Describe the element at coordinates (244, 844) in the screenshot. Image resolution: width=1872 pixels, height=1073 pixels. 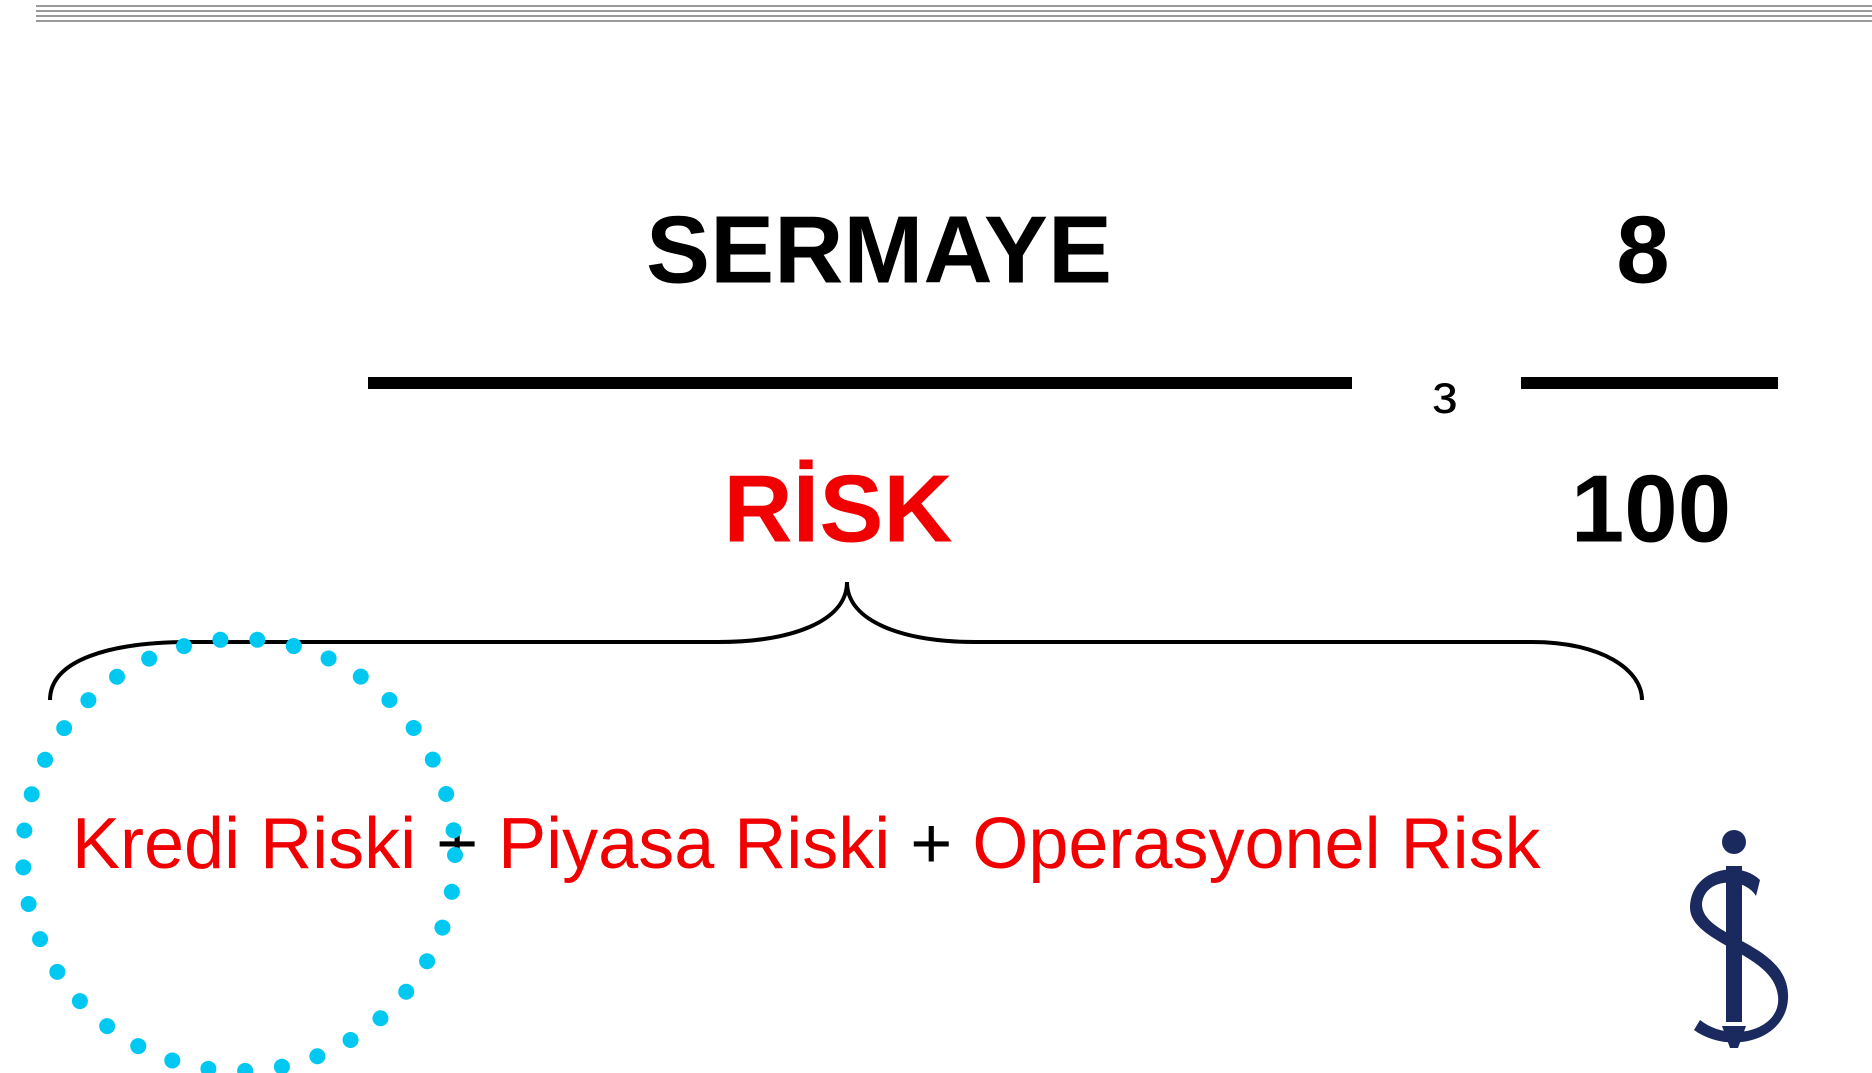
I see `risk-term: Kredi Riski` at that location.